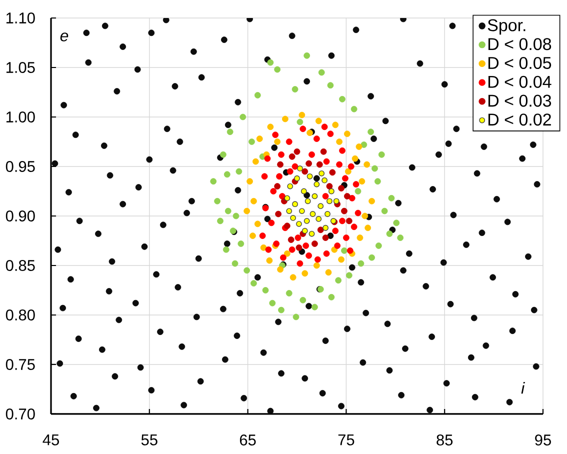 This screenshot has width=567, height=454. I want to click on y-tick-label: 1.00, so click(20, 117).